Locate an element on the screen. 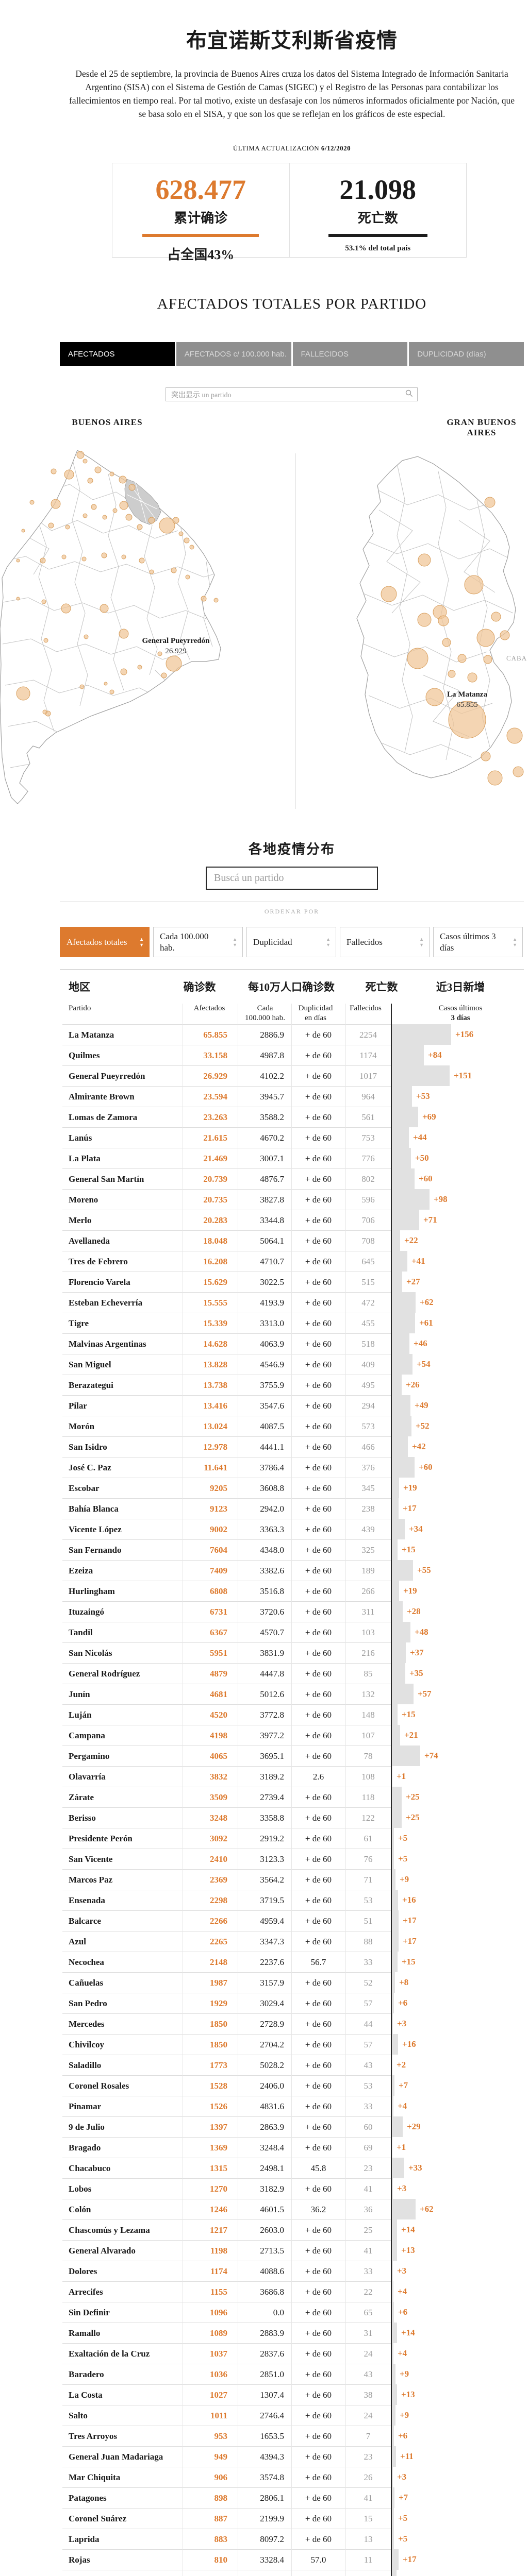 This screenshot has height=2576, width=528. table-row: Lomas de Zamora 23.263 3588.2 + de 60 561 +69 is located at coordinates (293, 1117).